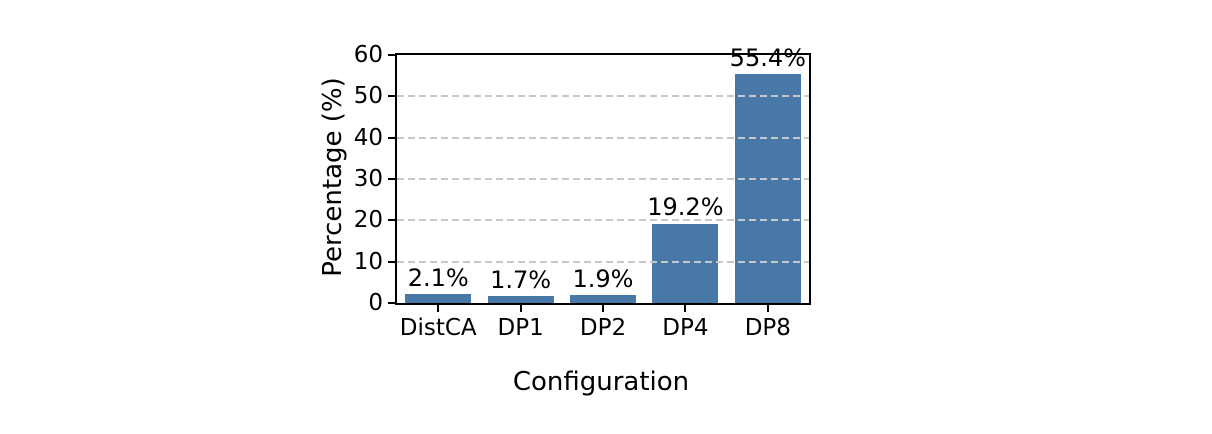 Image resolution: width=1212 pixels, height=434 pixels. I want to click on bar-value-label: 1.7%, so click(521, 279).